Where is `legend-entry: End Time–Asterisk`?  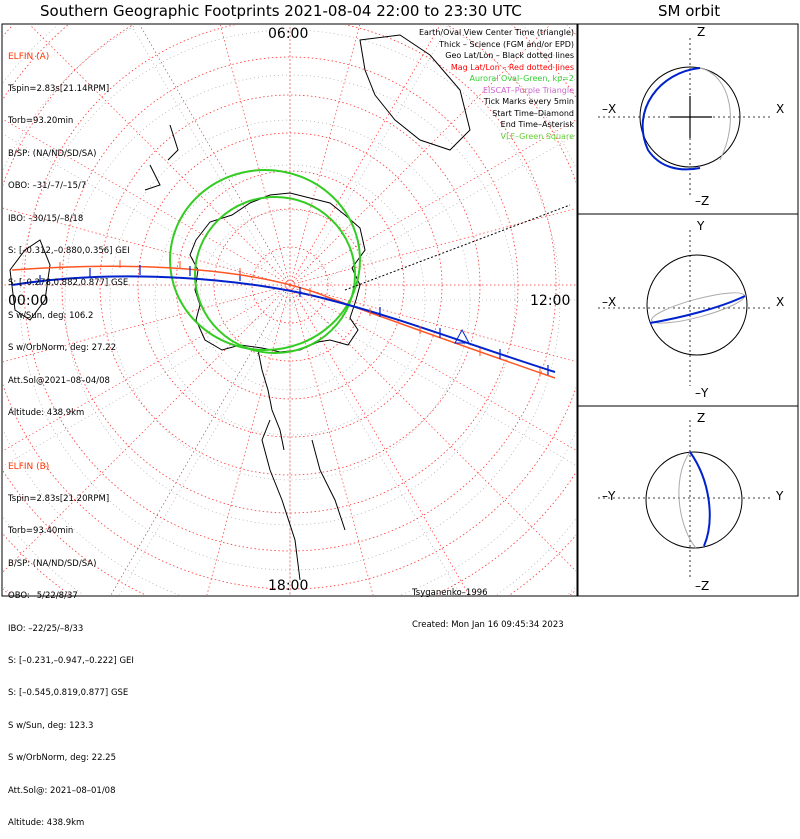
legend-entry: End Time–Asterisk is located at coordinates (537, 124).